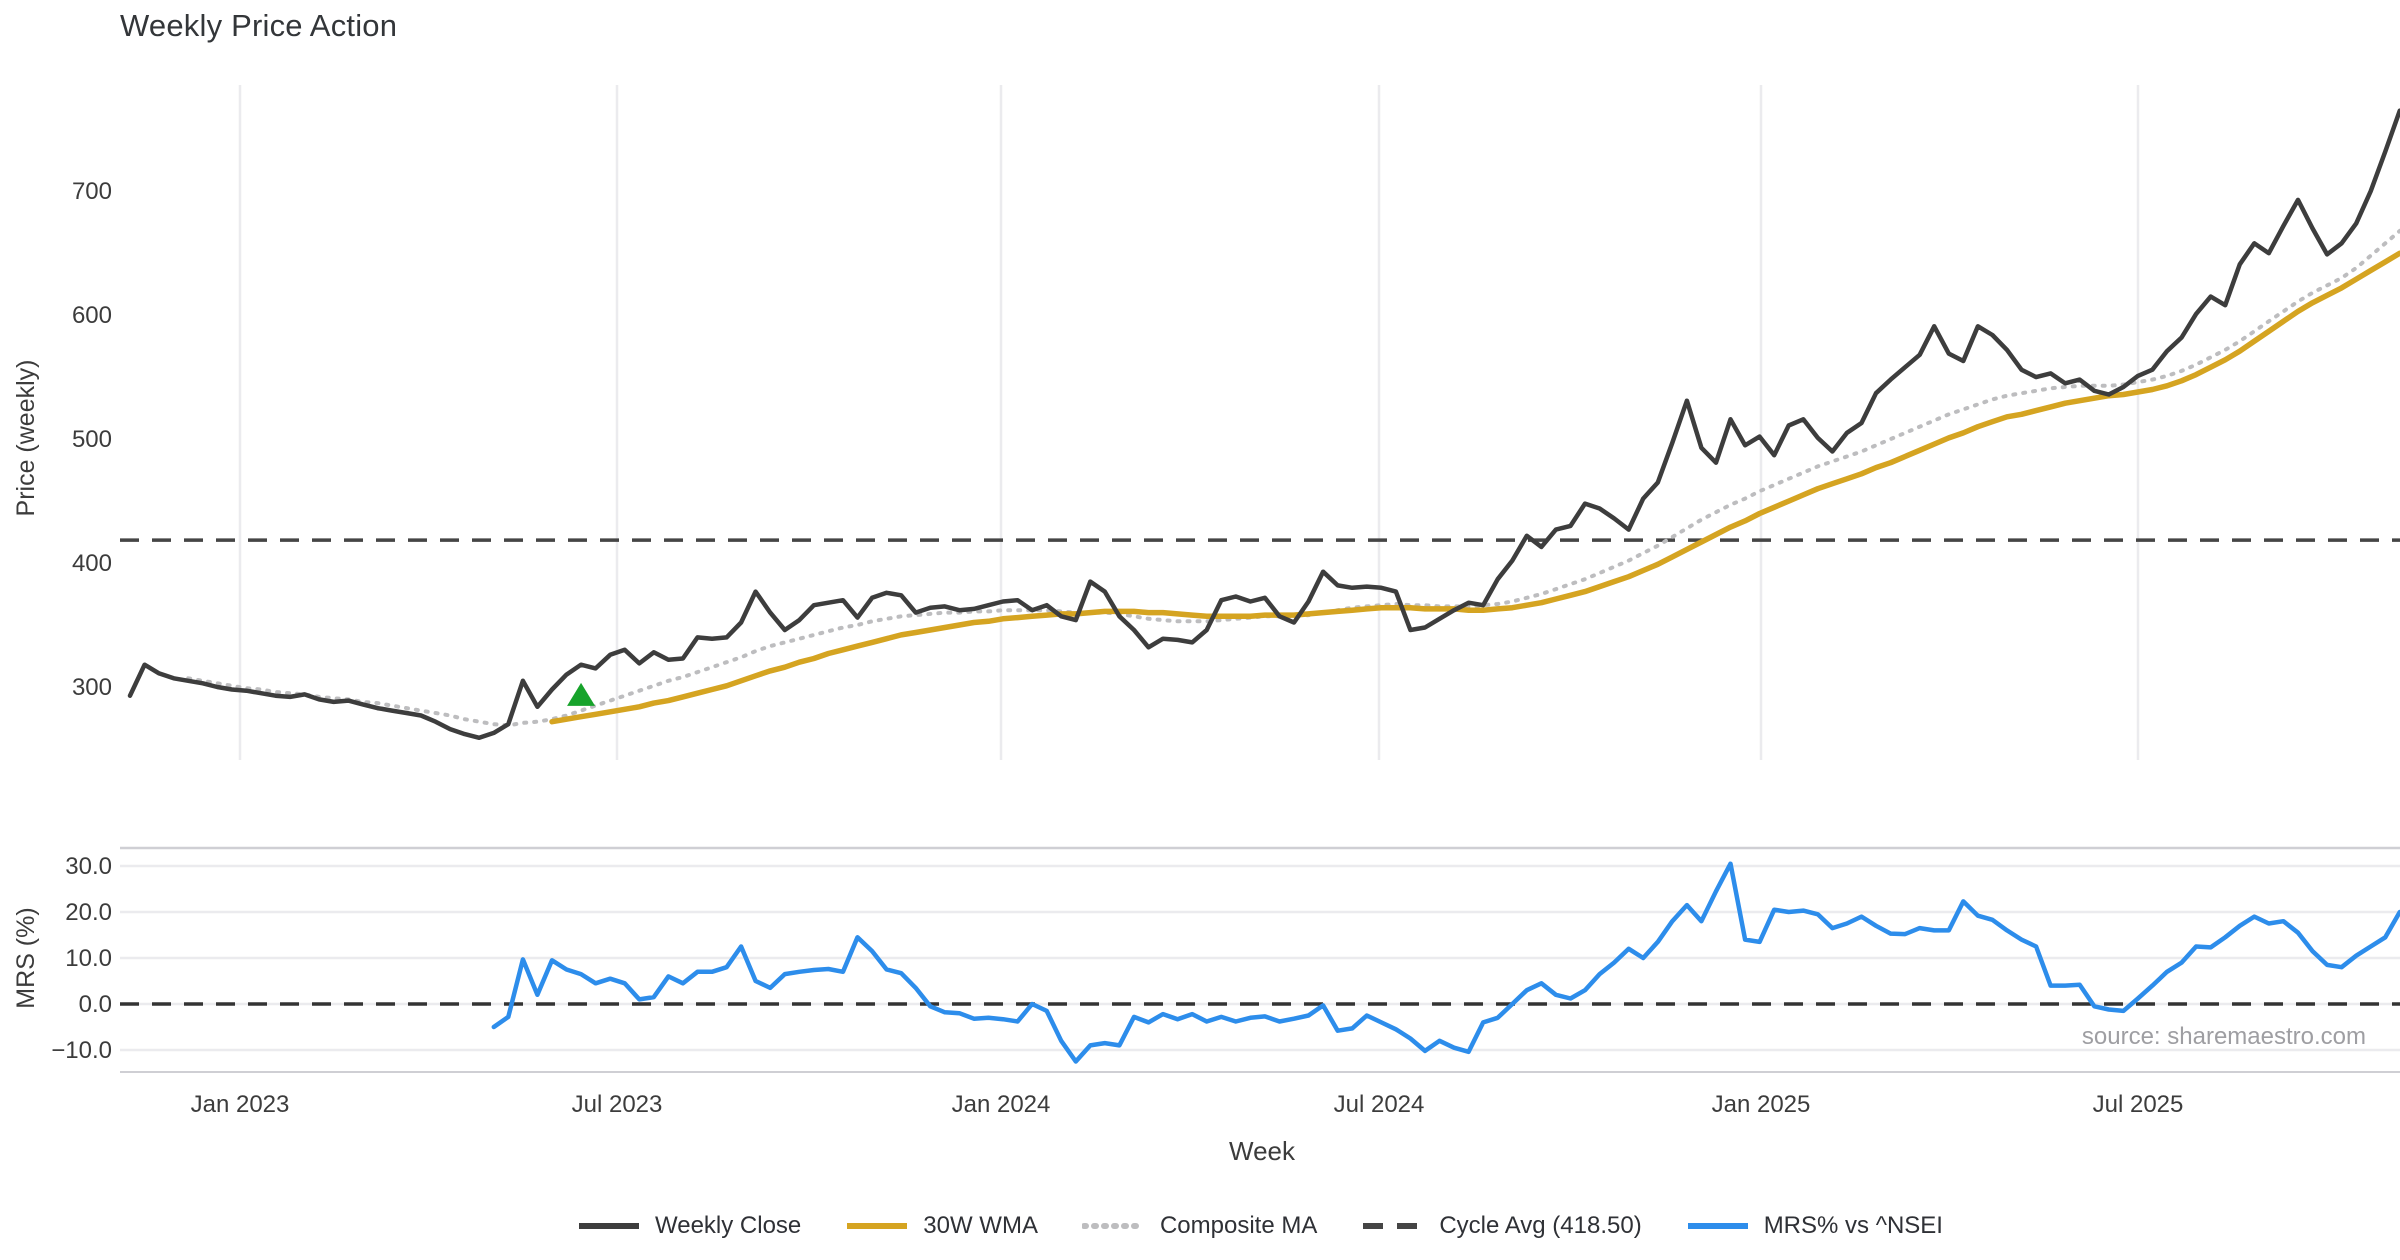  Describe the element at coordinates (581, 694) in the screenshot. I see `buy-signal-triangle-icon` at that location.